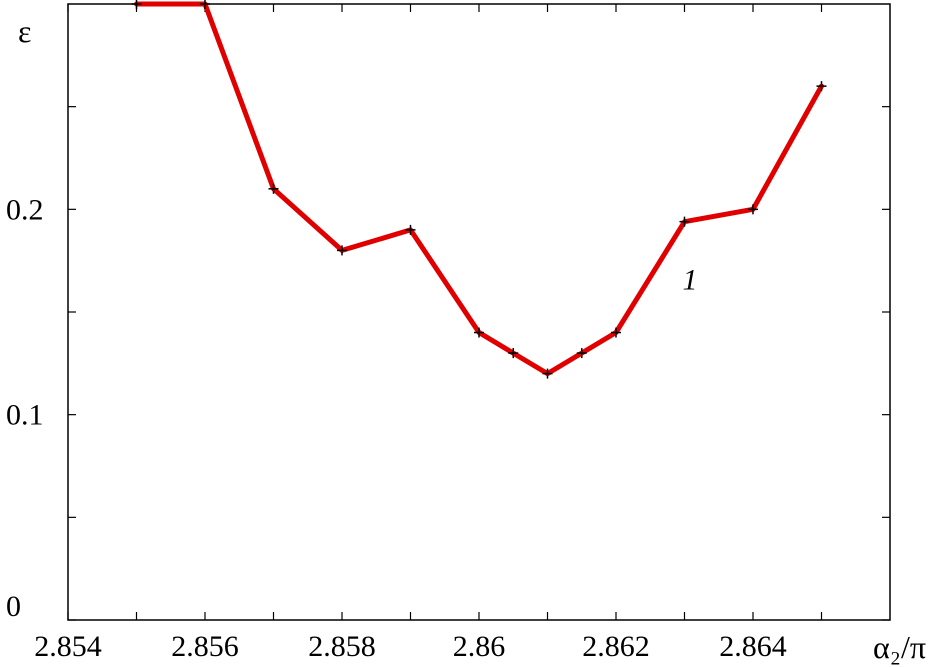 Image resolution: width=931 pixels, height=667 pixels. I want to click on x-tick-label: 2.858, so click(342, 646).